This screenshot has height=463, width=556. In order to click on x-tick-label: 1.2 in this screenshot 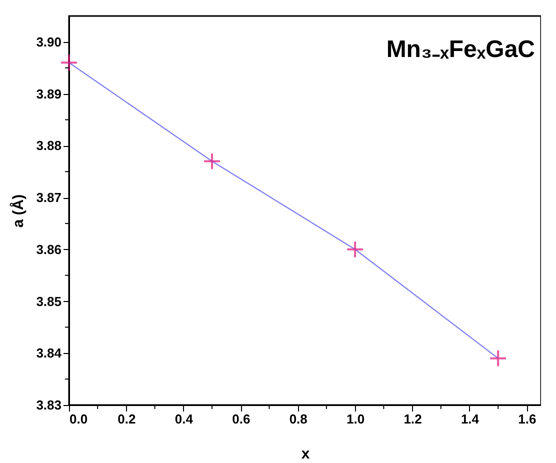, I will do `click(413, 419)`.